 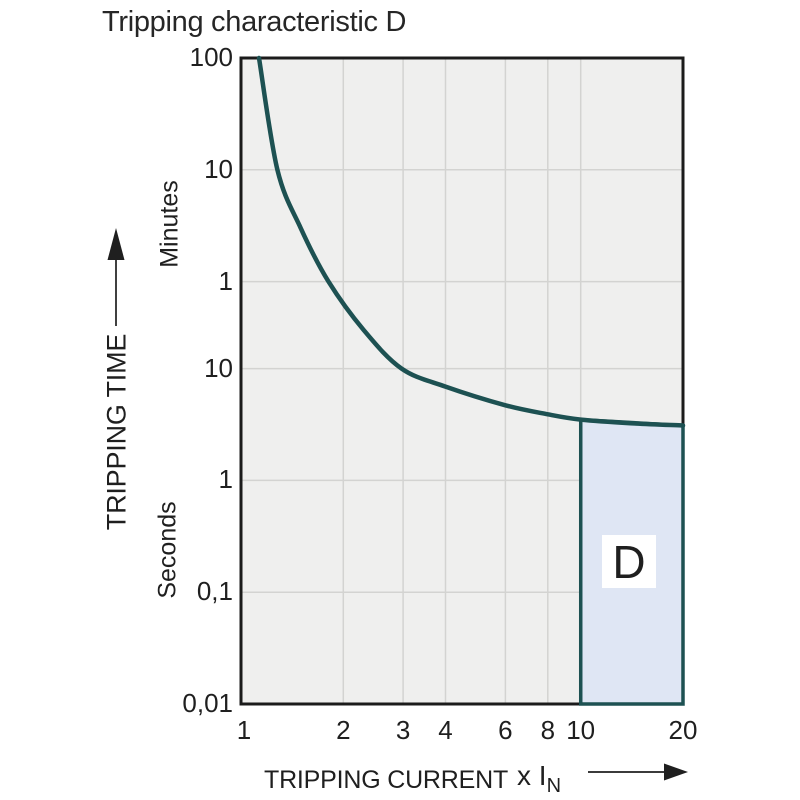 I want to click on region-label-box: D, so click(x=629, y=561).